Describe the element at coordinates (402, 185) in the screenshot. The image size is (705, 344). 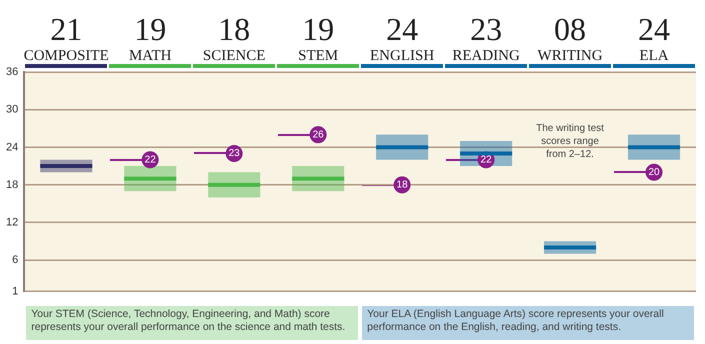
I see `data-label: 18` at that location.